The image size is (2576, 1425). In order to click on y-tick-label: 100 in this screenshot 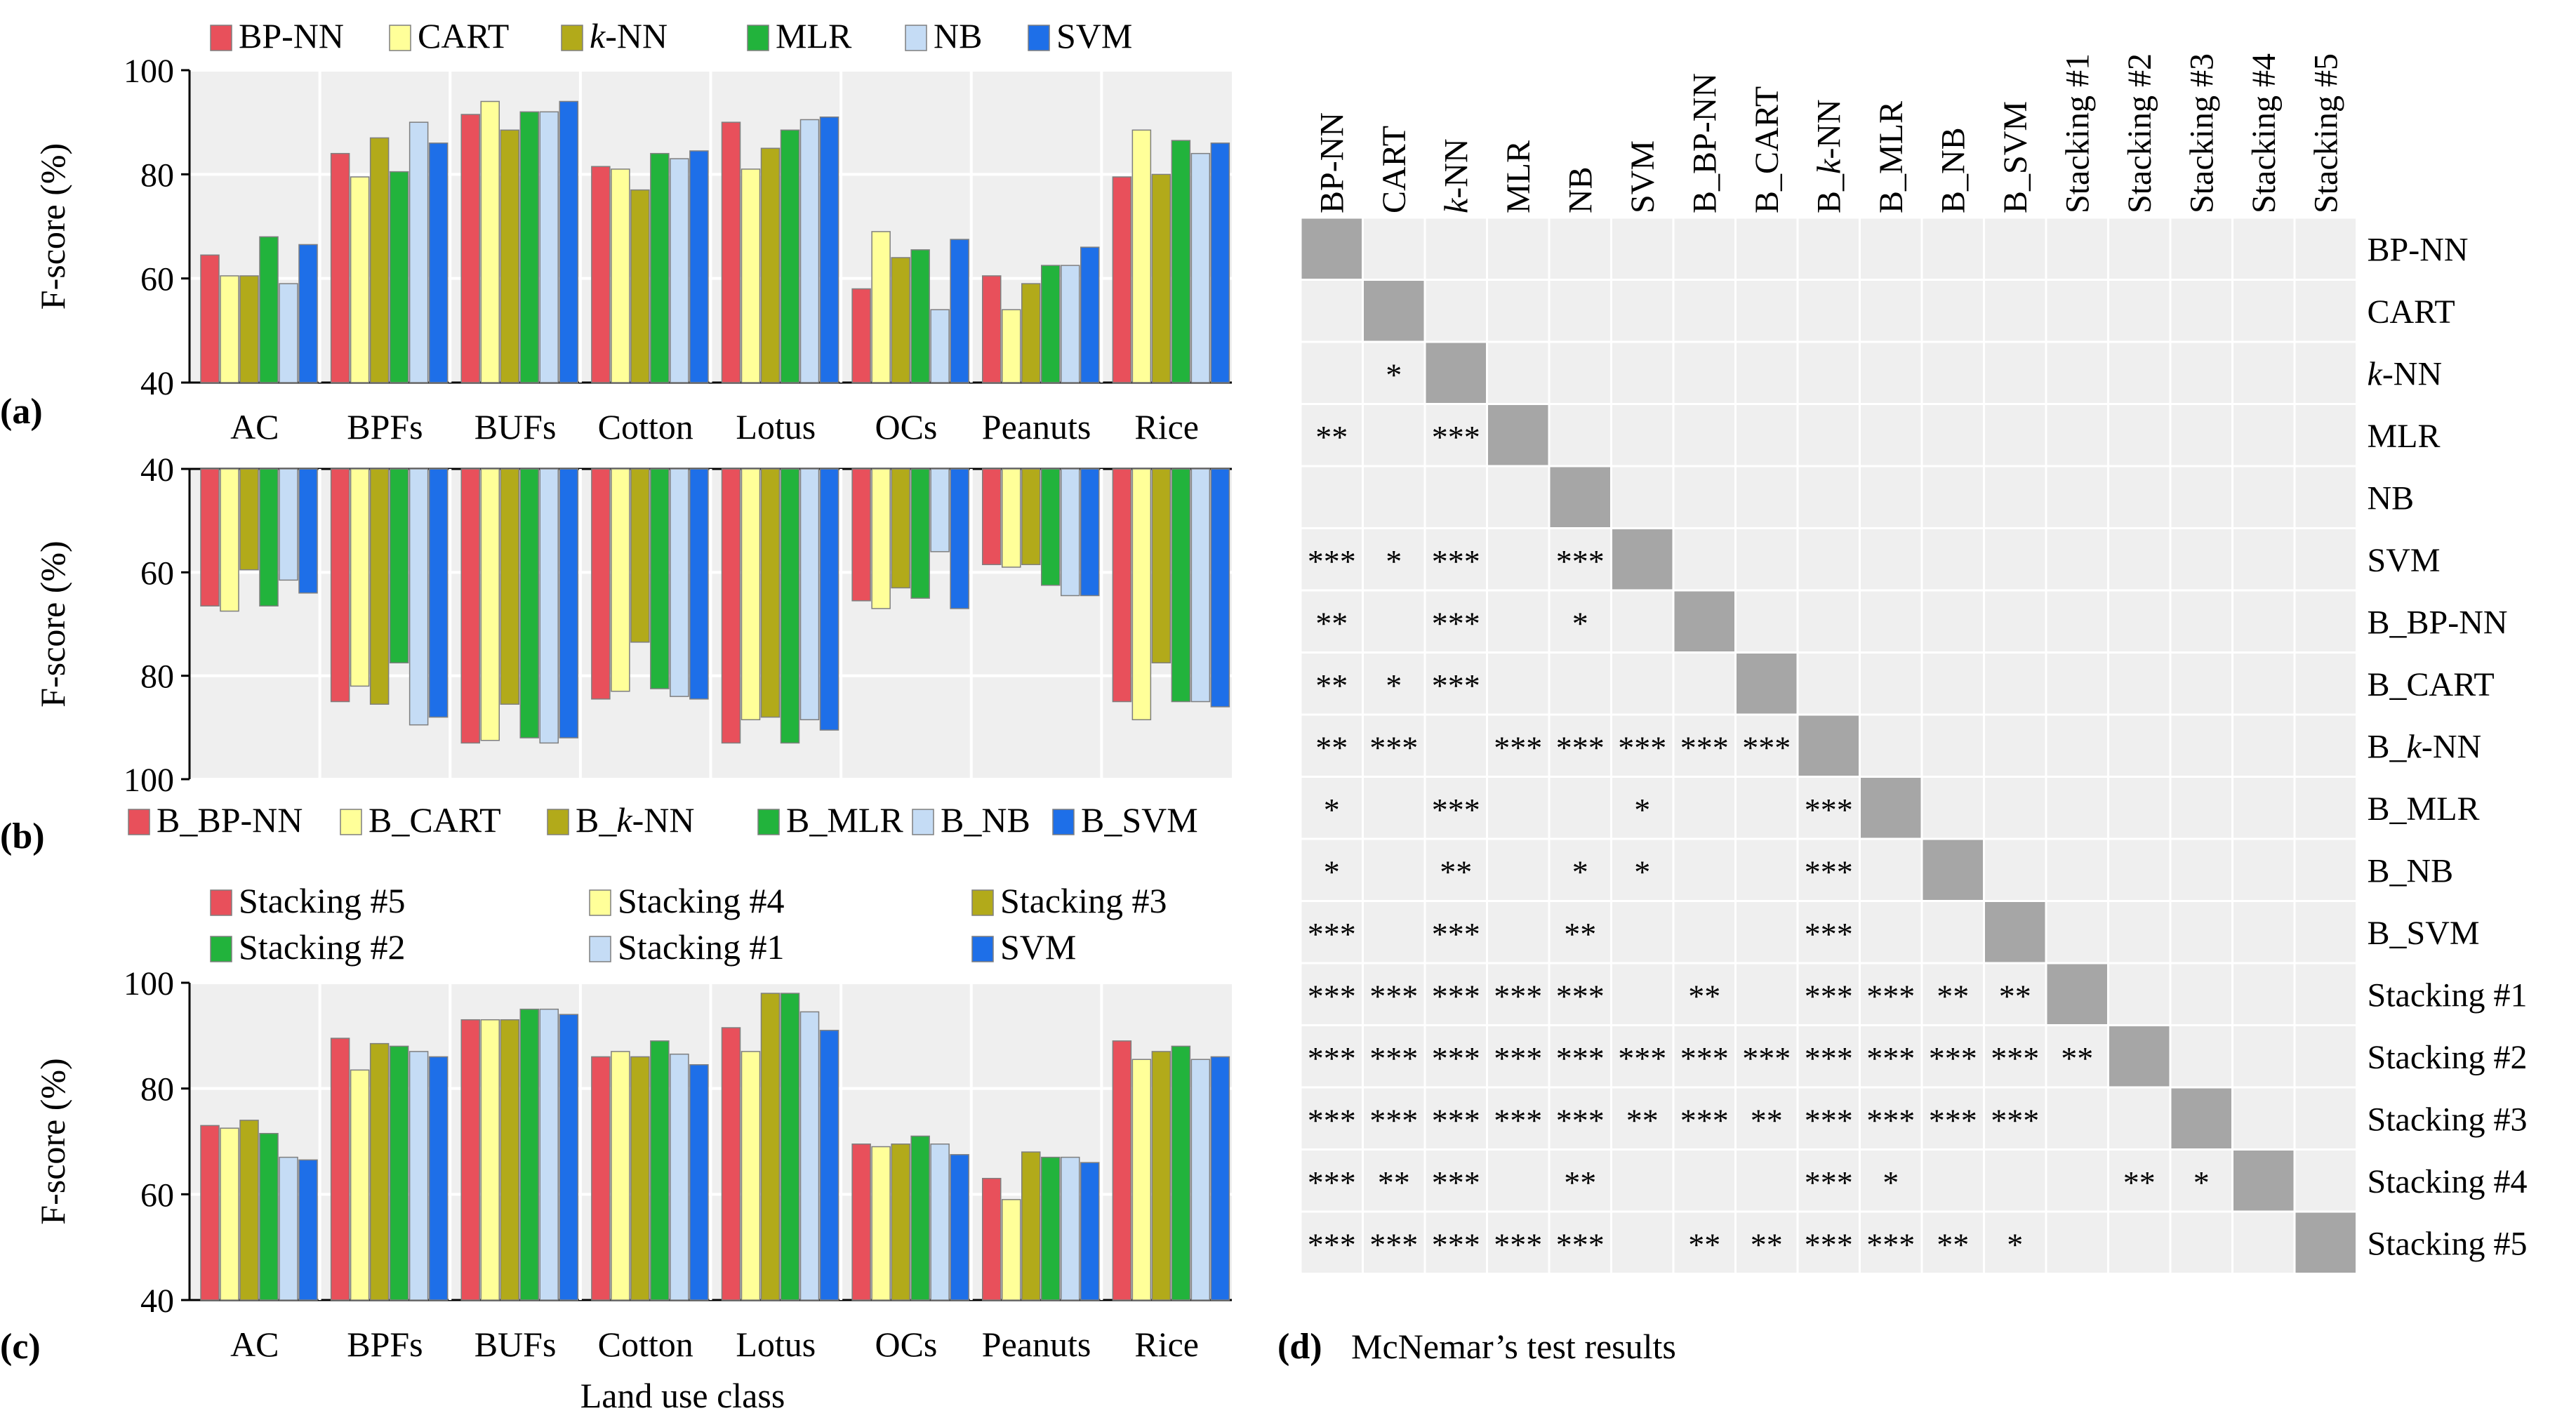, I will do `click(149, 71)`.